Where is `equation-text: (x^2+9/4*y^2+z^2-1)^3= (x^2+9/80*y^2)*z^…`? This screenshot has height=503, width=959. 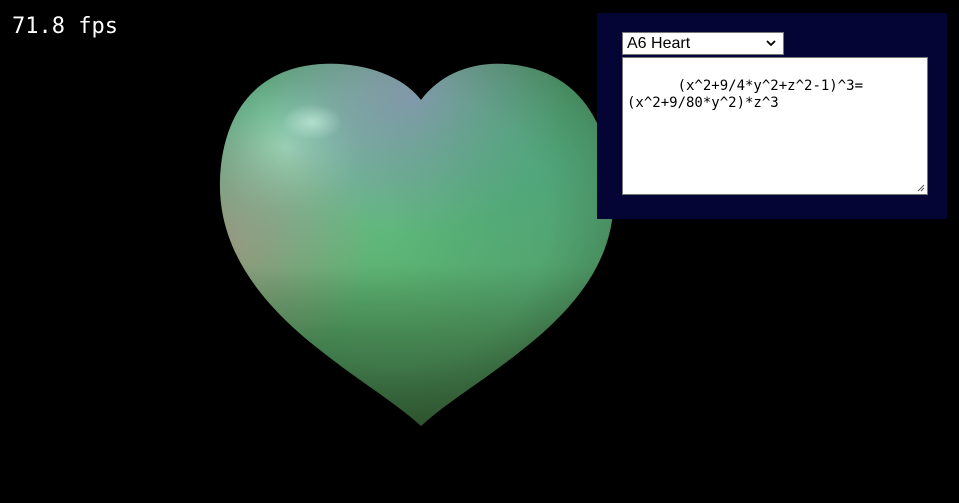 equation-text: (x^2+9/4*y^2+z^2-1)^3= (x^2+9/80*y^2)*z^… is located at coordinates (745, 94).